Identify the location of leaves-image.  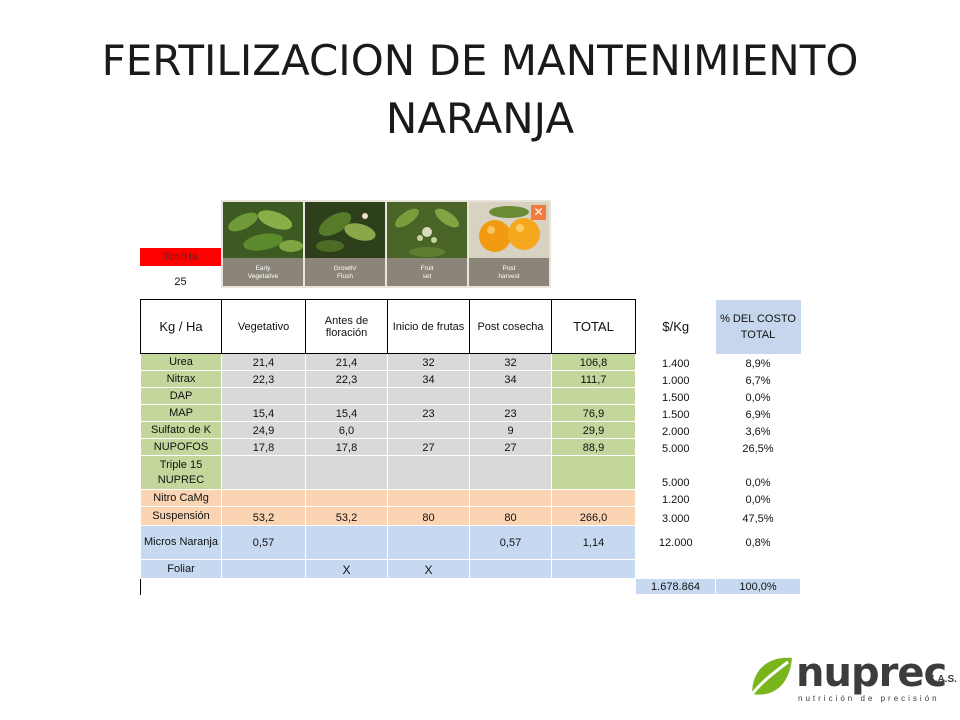
(263, 230).